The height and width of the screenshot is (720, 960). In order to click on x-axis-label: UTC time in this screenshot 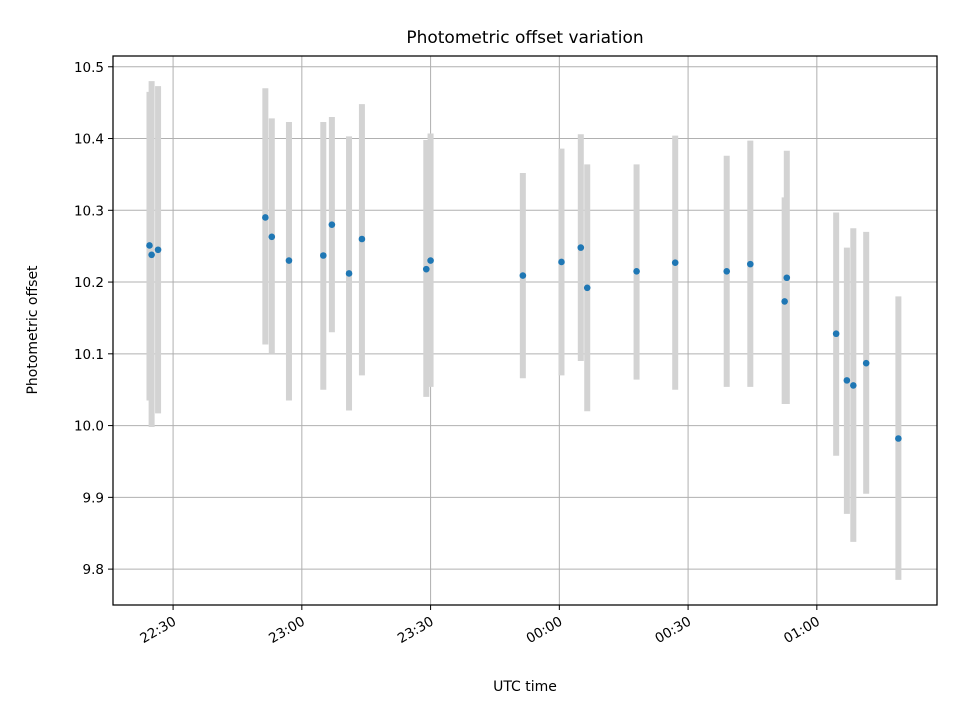, I will do `click(525, 687)`.